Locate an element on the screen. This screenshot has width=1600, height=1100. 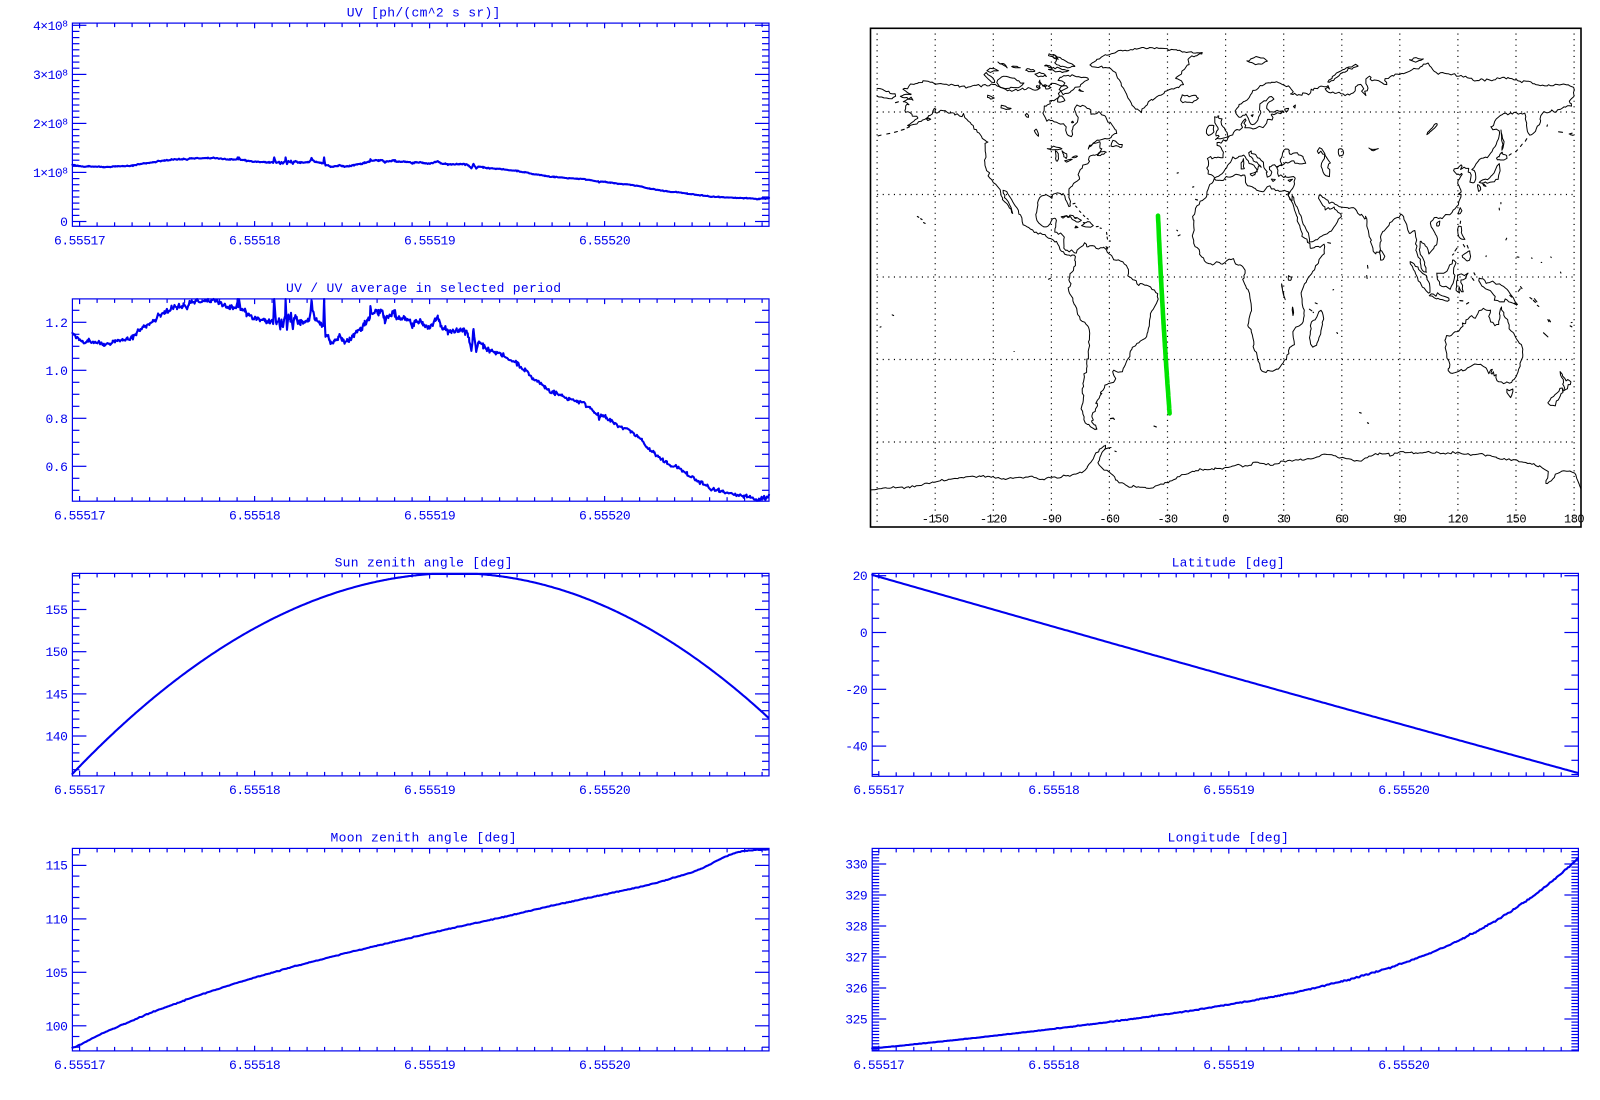
svg-text: 30 is located at coordinates (1284, 519).